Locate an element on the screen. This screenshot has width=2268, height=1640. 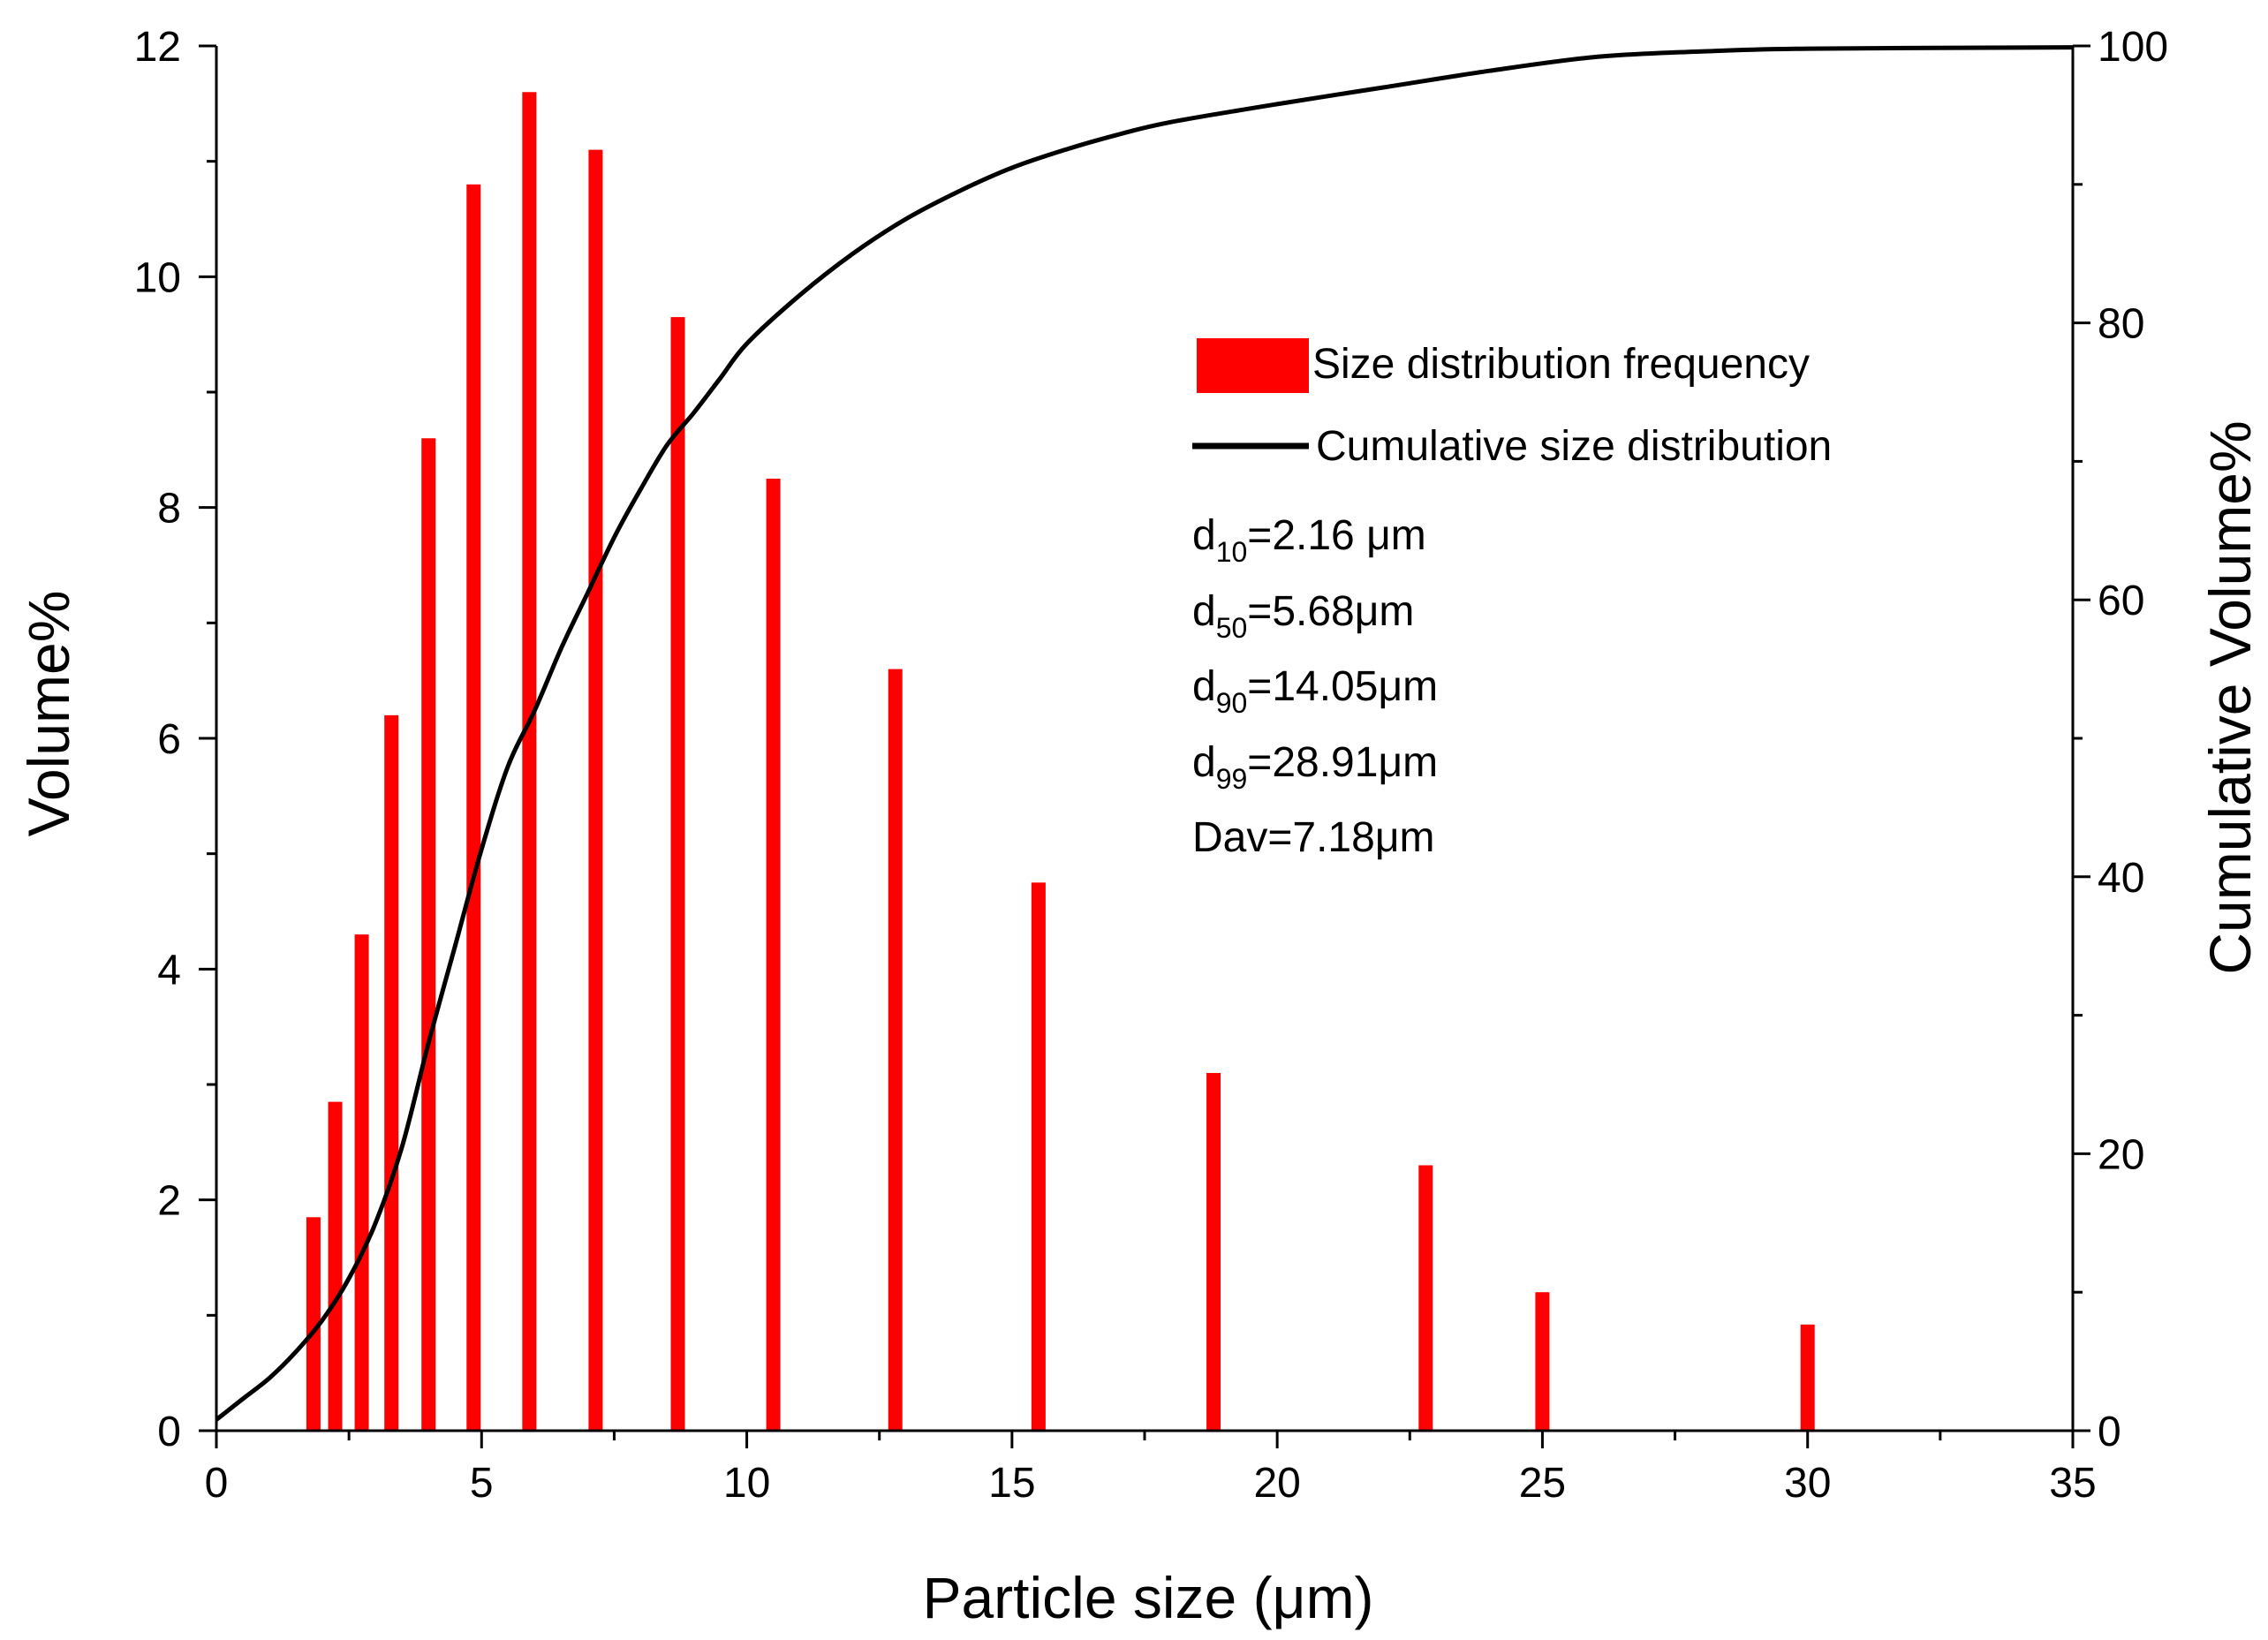
x-tick-label: 10 is located at coordinates (746, 1483).